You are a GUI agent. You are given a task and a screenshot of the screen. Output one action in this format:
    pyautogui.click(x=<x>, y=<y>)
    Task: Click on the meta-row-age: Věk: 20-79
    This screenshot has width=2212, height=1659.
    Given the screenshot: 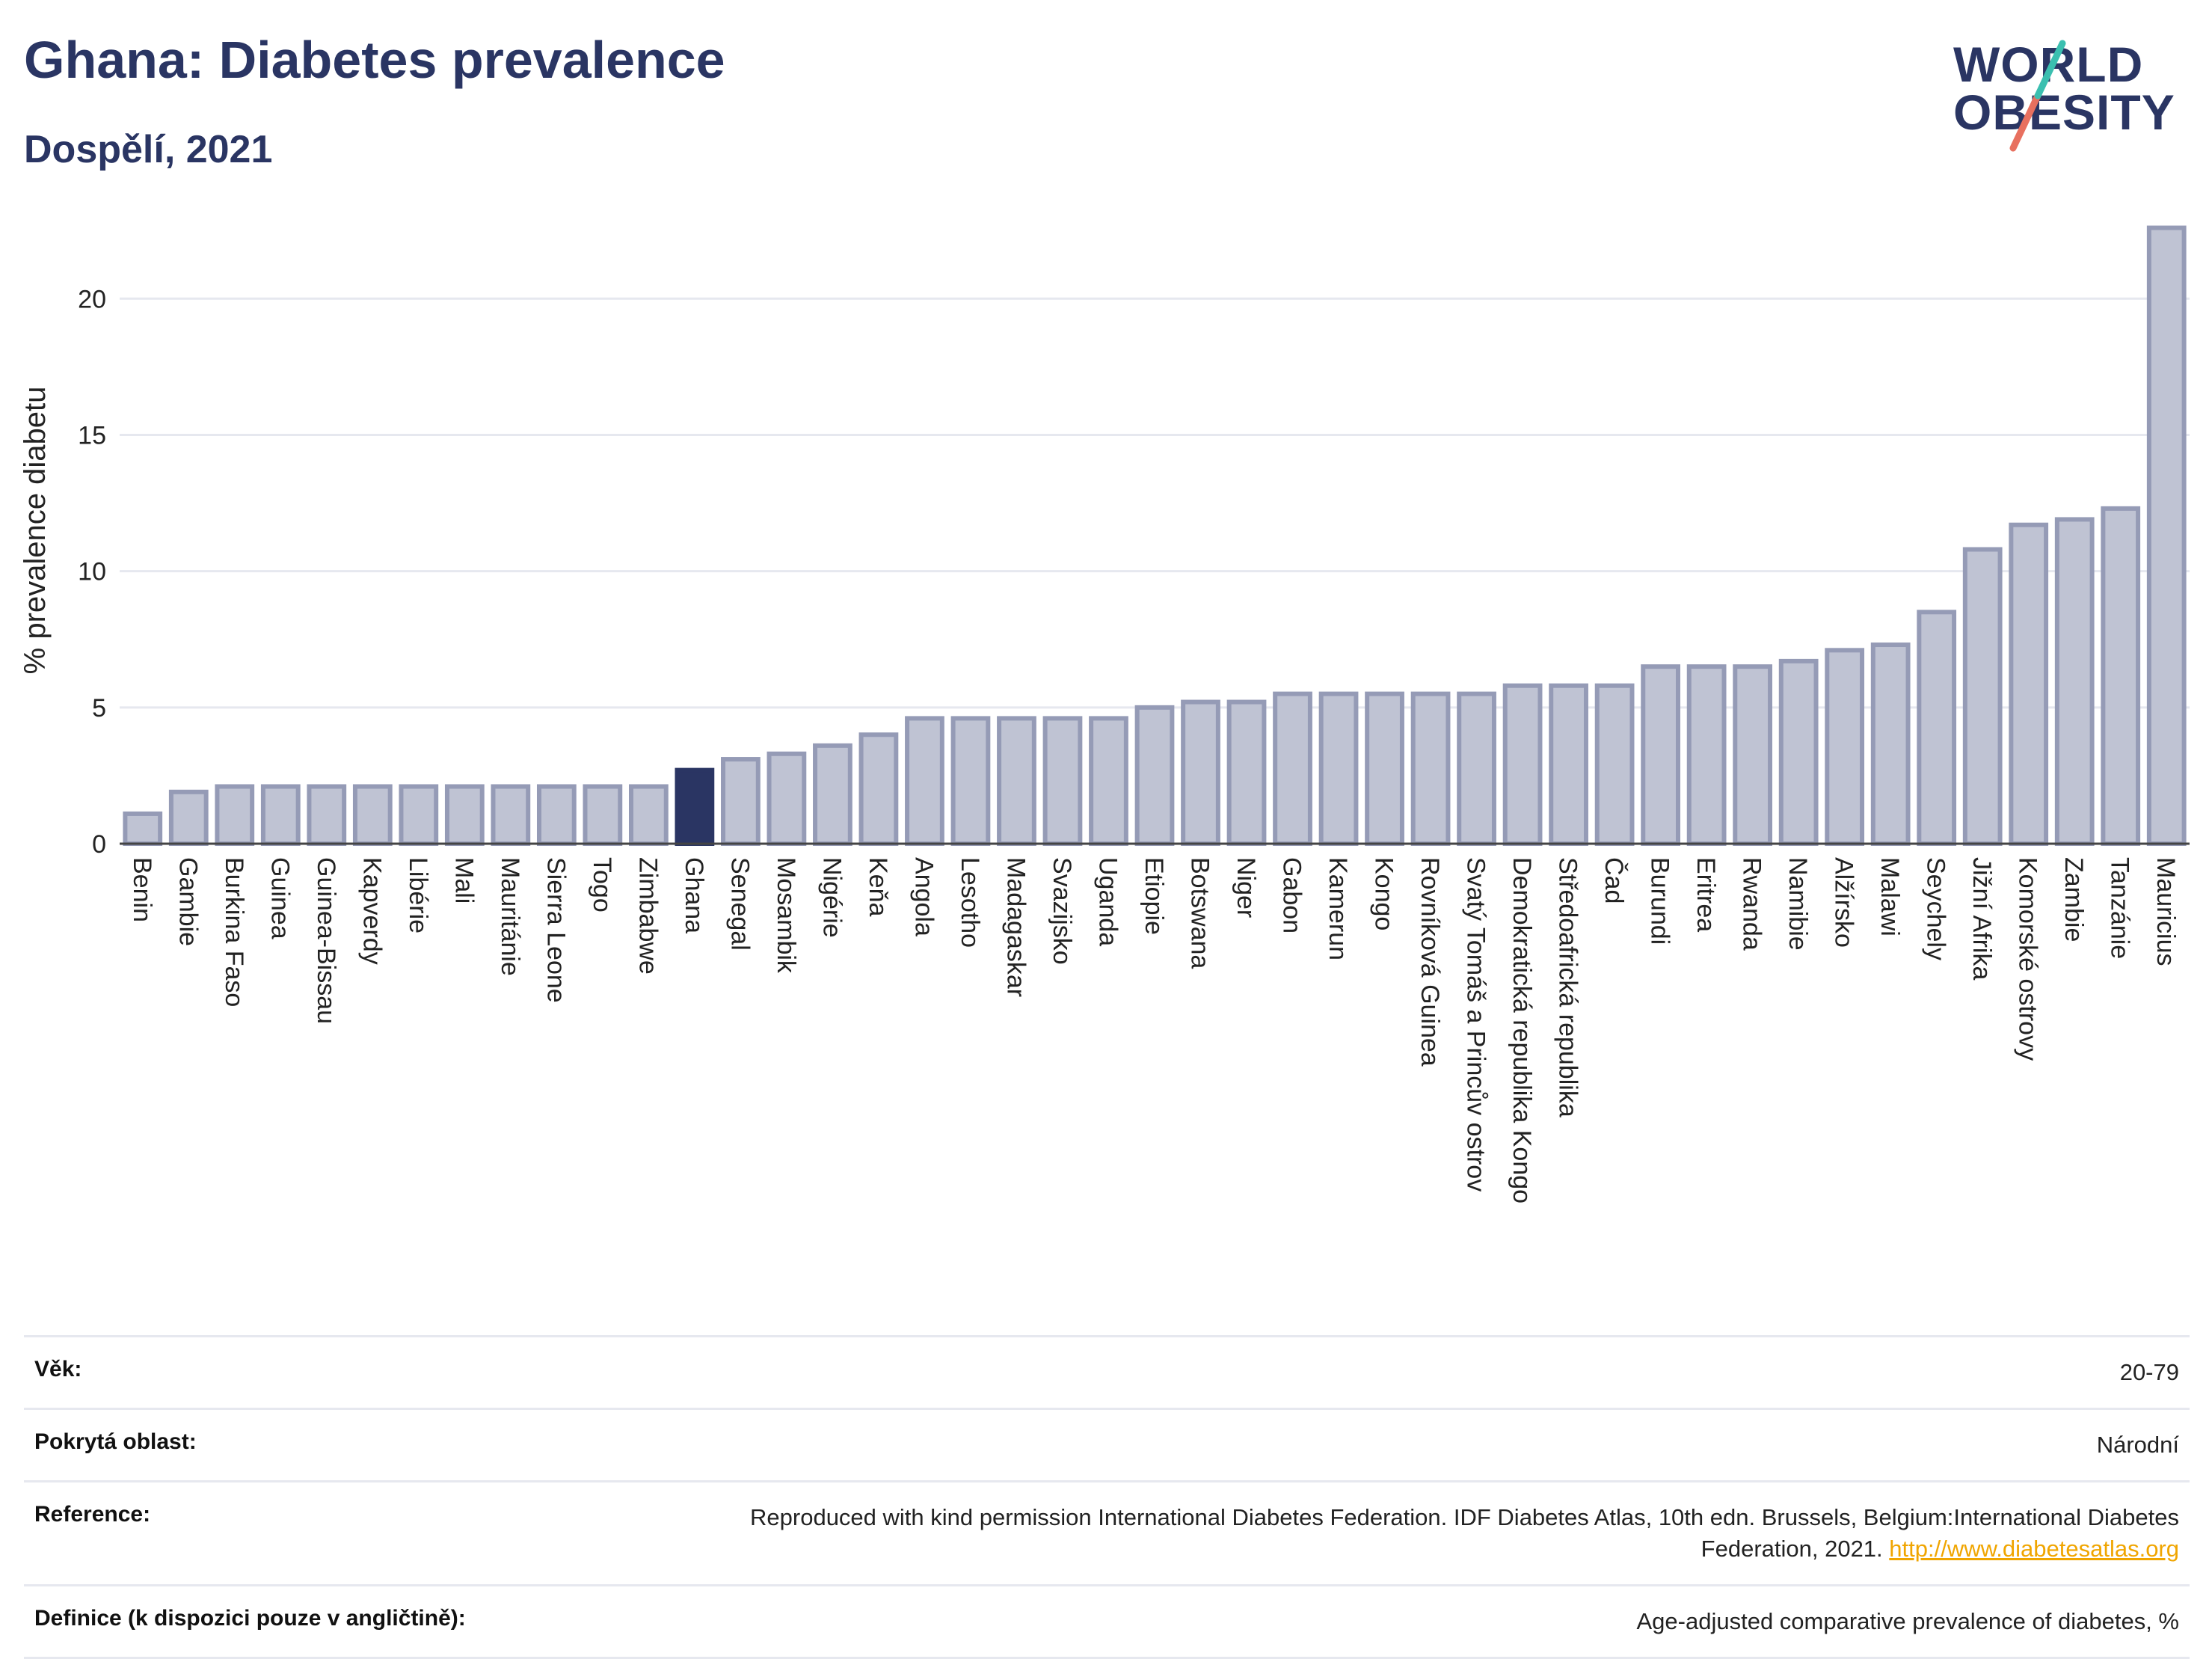 What is the action you would take?
    pyautogui.click(x=1107, y=1371)
    